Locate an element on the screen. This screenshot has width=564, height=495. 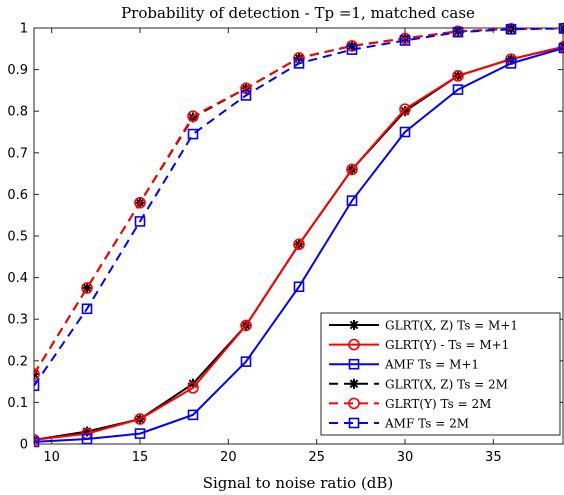
y-tick-label: 0.4 is located at coordinates (17, 278).